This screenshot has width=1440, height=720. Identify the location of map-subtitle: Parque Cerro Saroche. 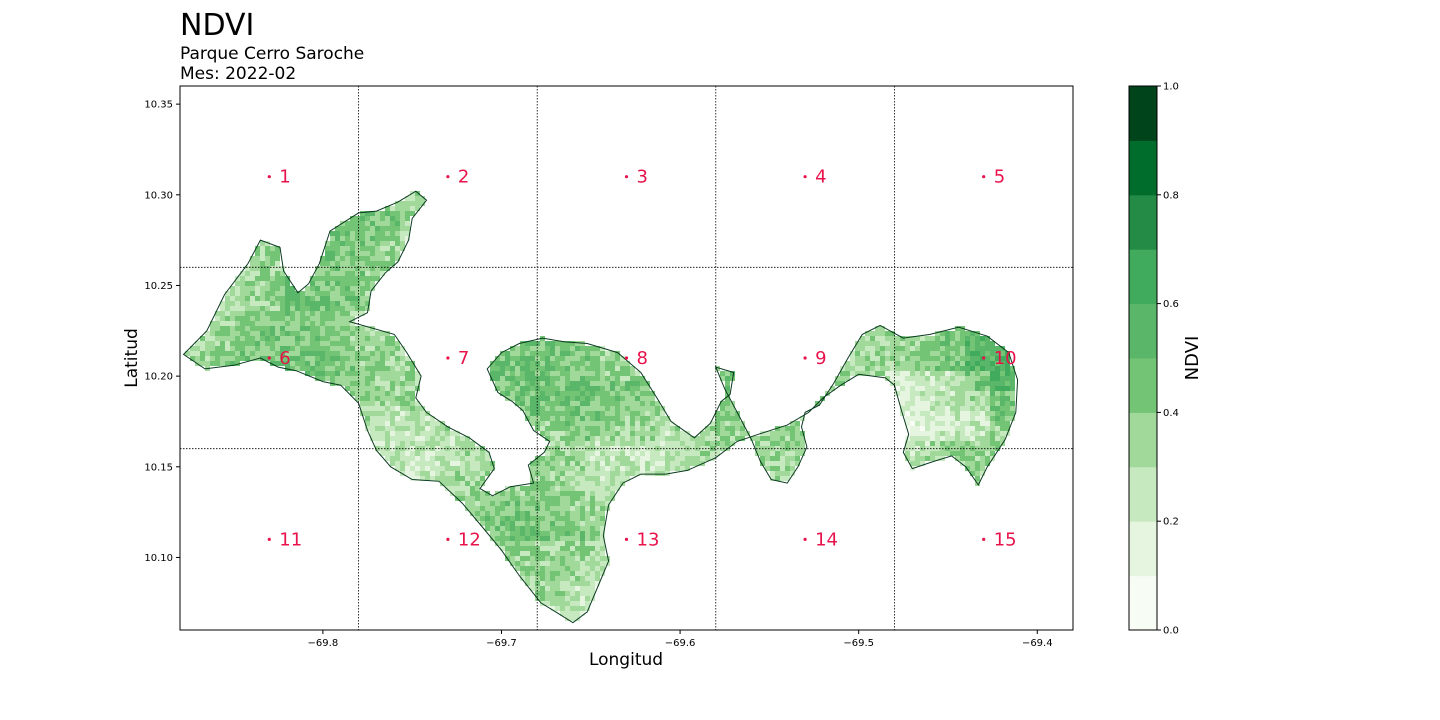
(272, 54).